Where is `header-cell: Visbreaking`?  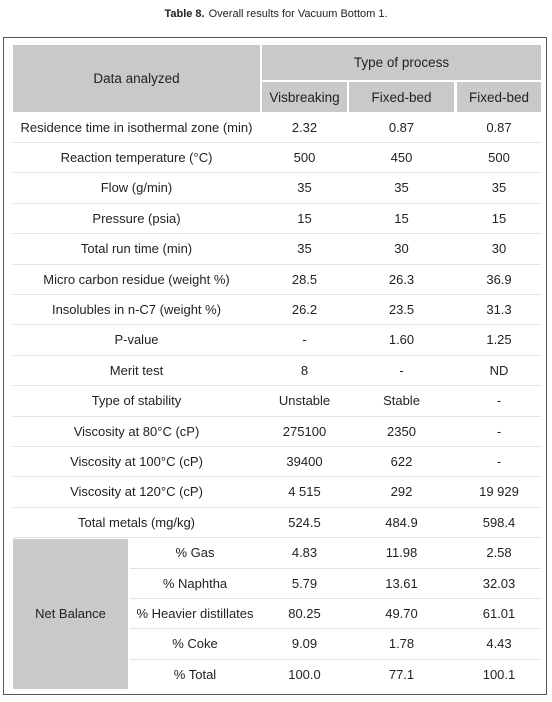
header-cell: Visbreaking is located at coordinates (304, 97).